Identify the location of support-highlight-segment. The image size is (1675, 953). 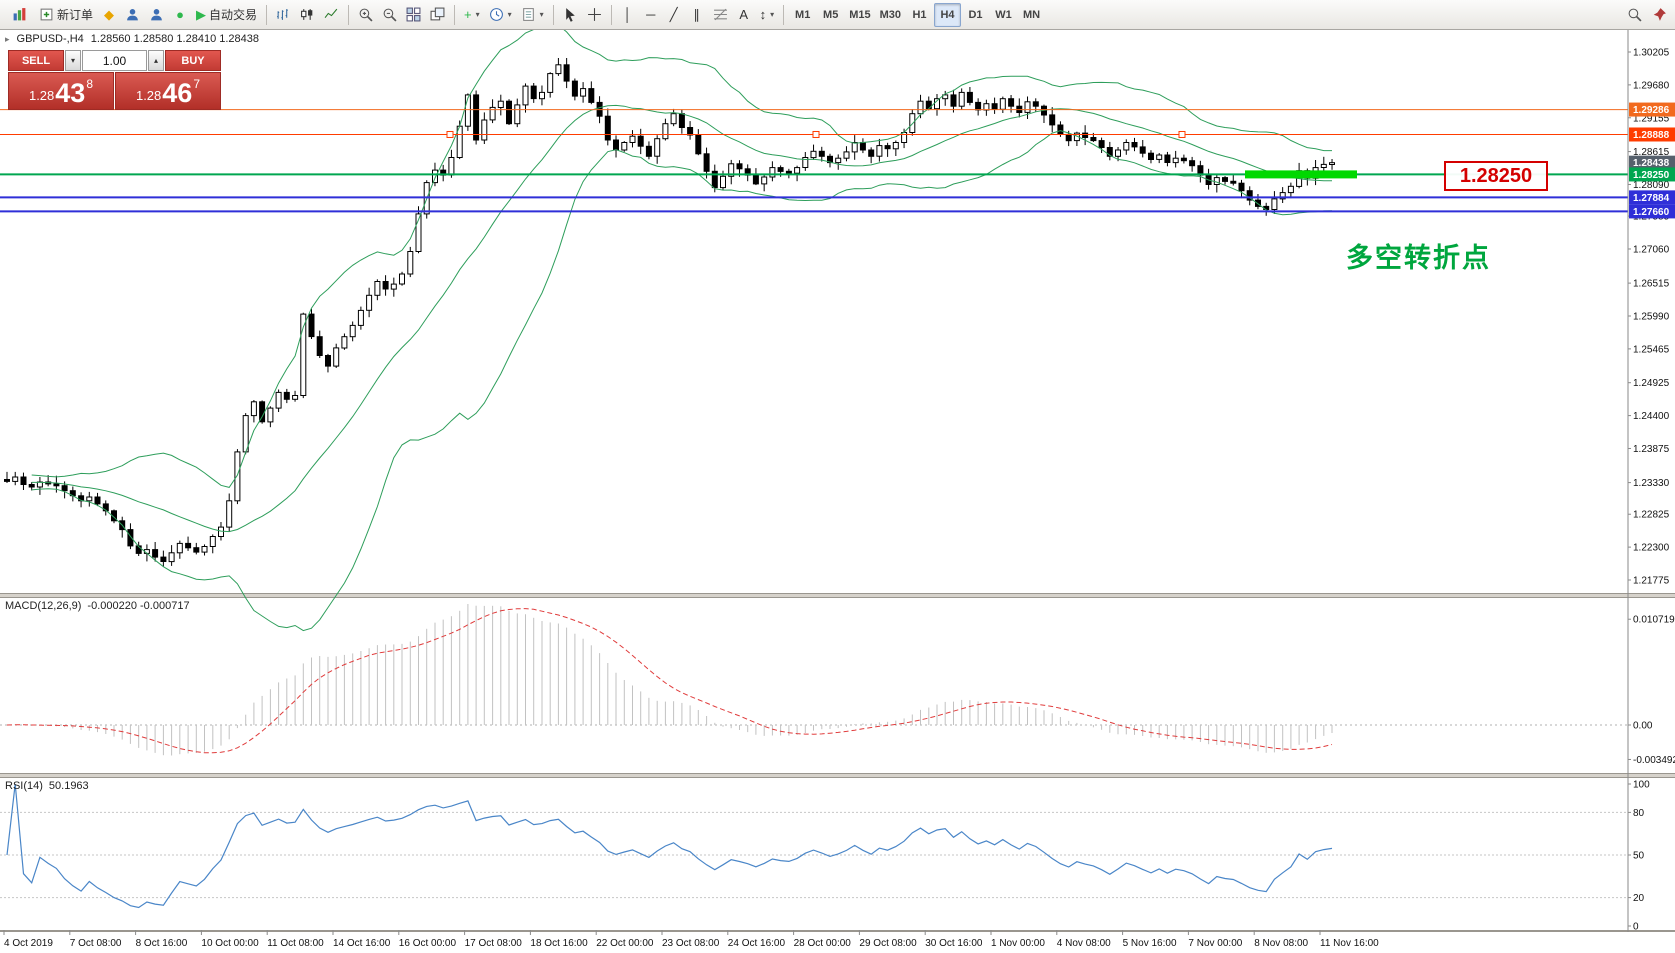
(1301, 174).